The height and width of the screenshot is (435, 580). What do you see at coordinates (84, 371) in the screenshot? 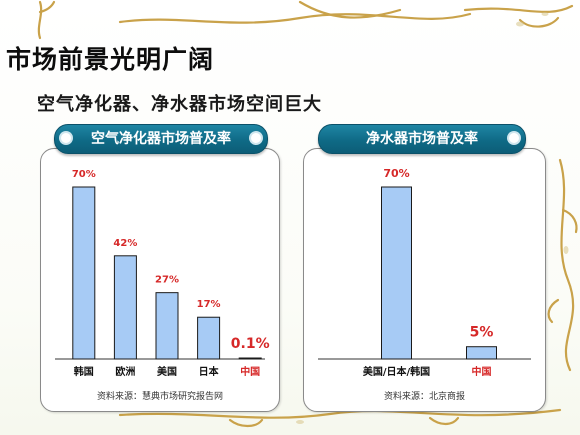
I see `category-label: 韩国` at bounding box center [84, 371].